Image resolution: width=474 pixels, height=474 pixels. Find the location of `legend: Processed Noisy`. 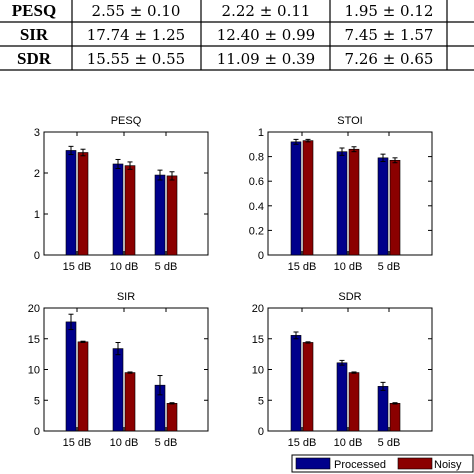

legend: Processed Noisy is located at coordinates (382, 463).